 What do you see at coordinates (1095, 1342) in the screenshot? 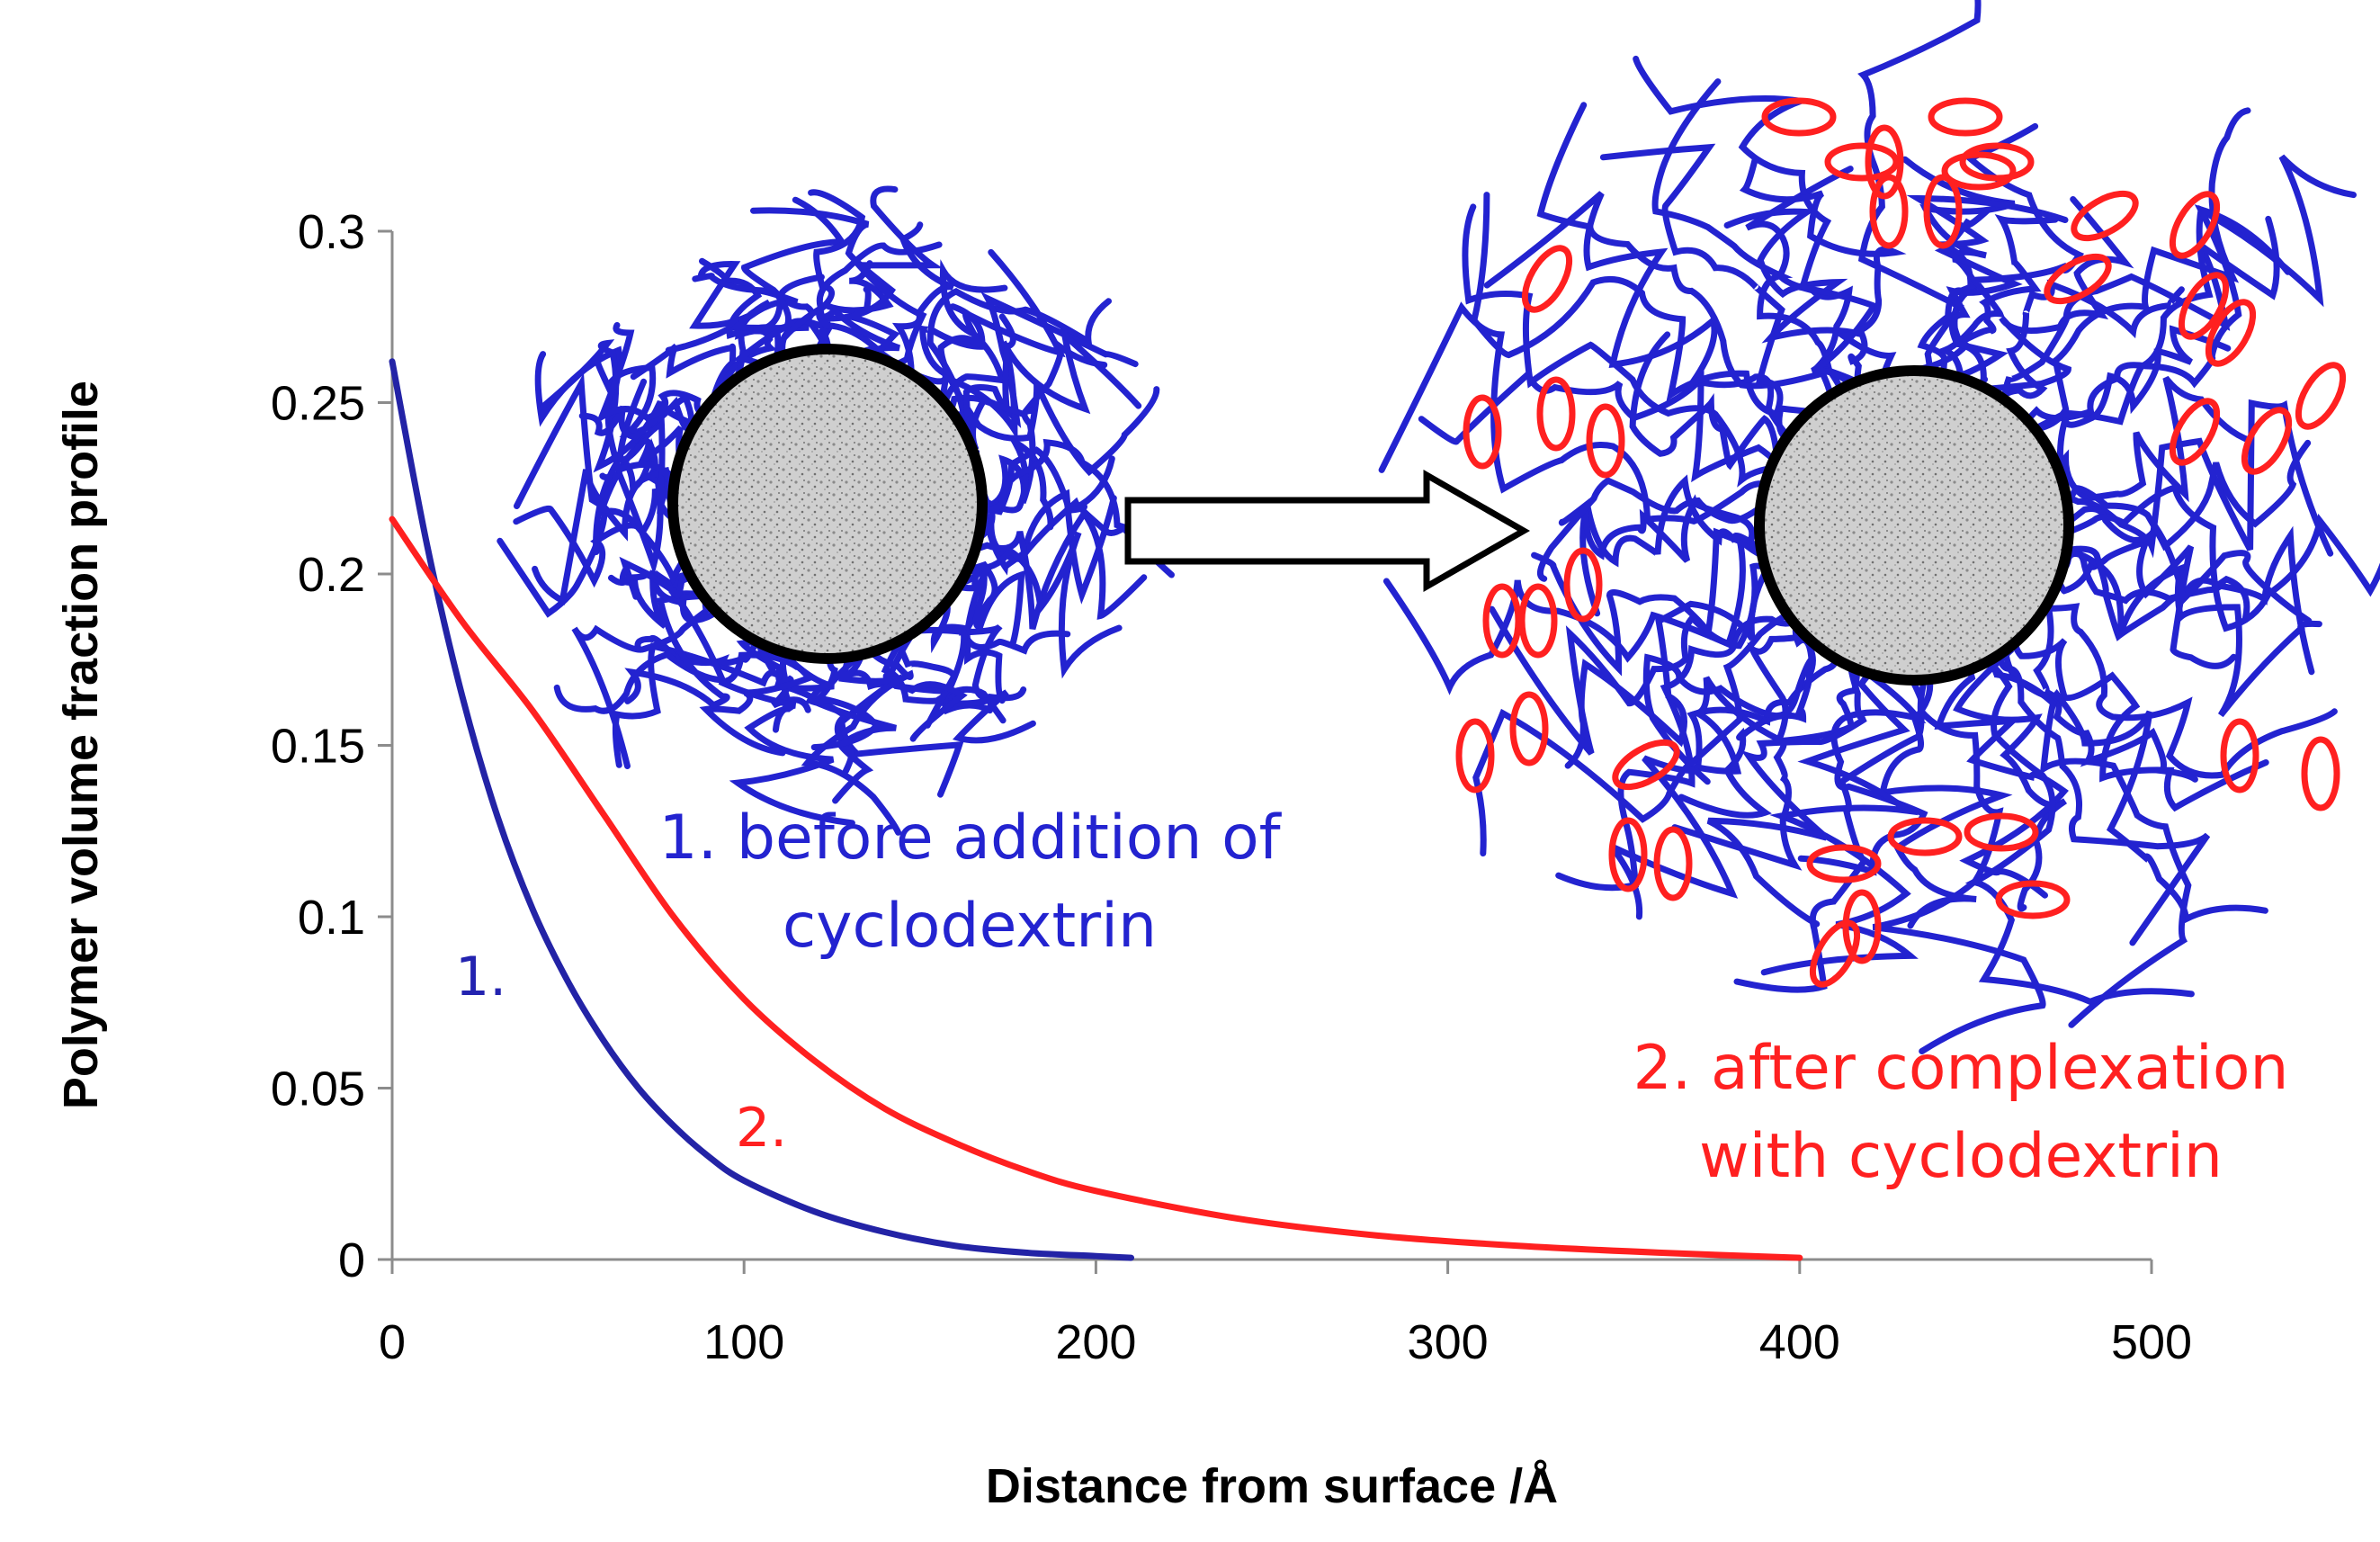
I see `x-tick-label: 200` at bounding box center [1095, 1342].